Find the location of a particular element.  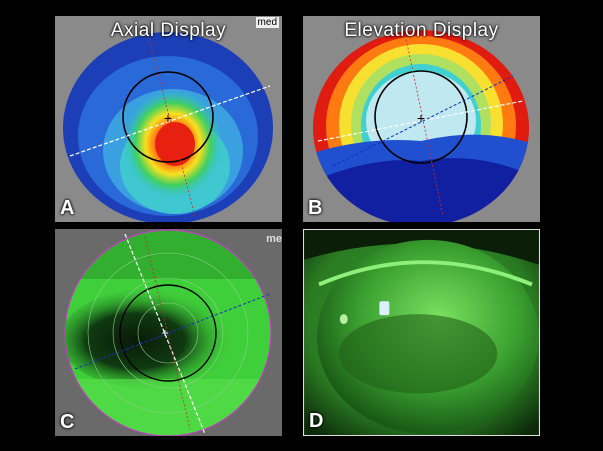

panel-d-letter: D is located at coordinates (316, 421).